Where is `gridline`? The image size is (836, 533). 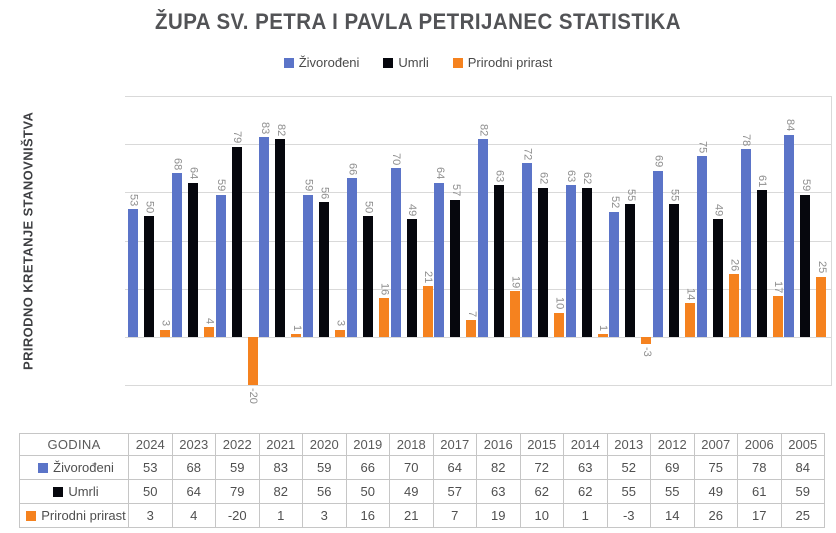
gridline is located at coordinates (478, 385).